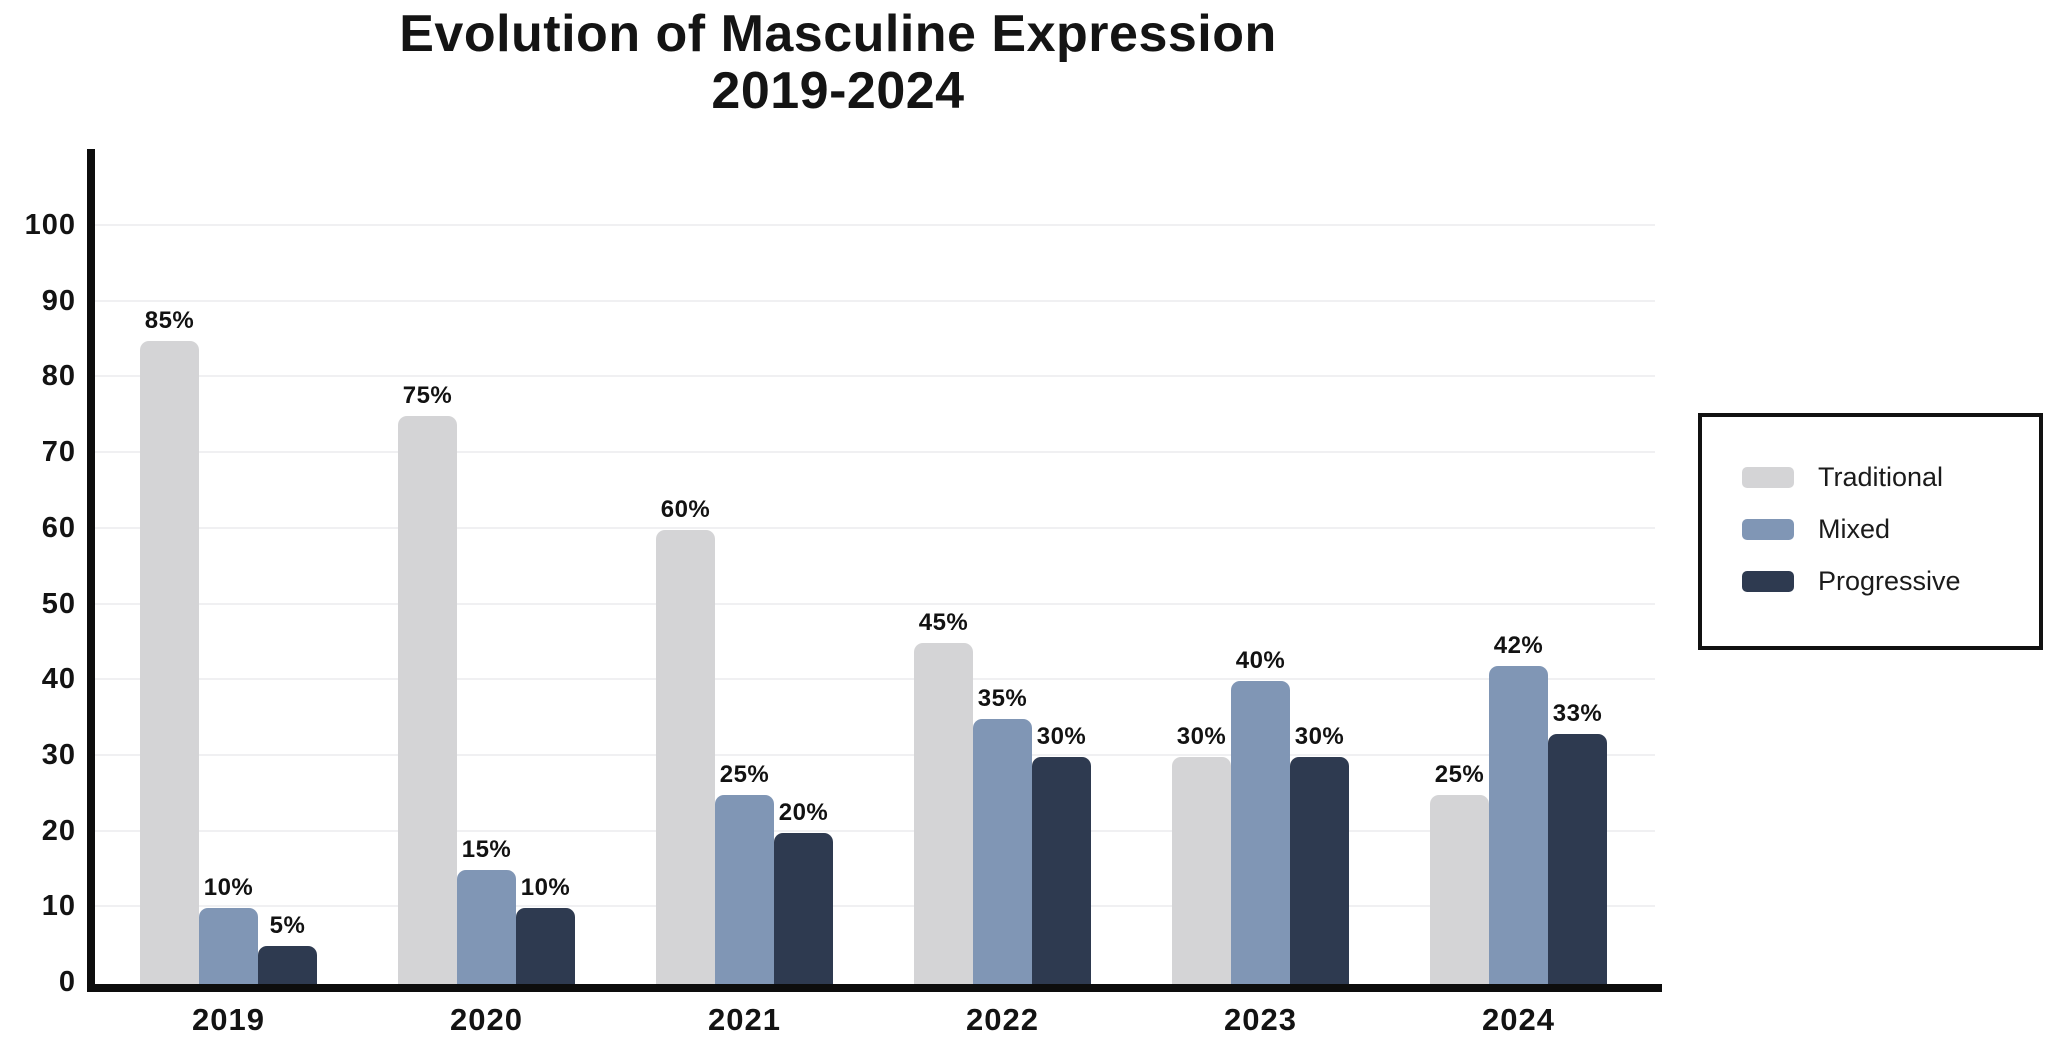 This screenshot has height=1051, width=2057. What do you see at coordinates (1518, 1019) in the screenshot?
I see `x-tick-label-2024: 2024` at bounding box center [1518, 1019].